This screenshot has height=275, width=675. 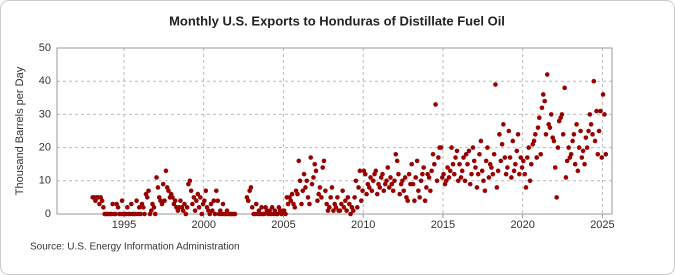 I want to click on y-tick-label: 0, so click(x=48, y=214).